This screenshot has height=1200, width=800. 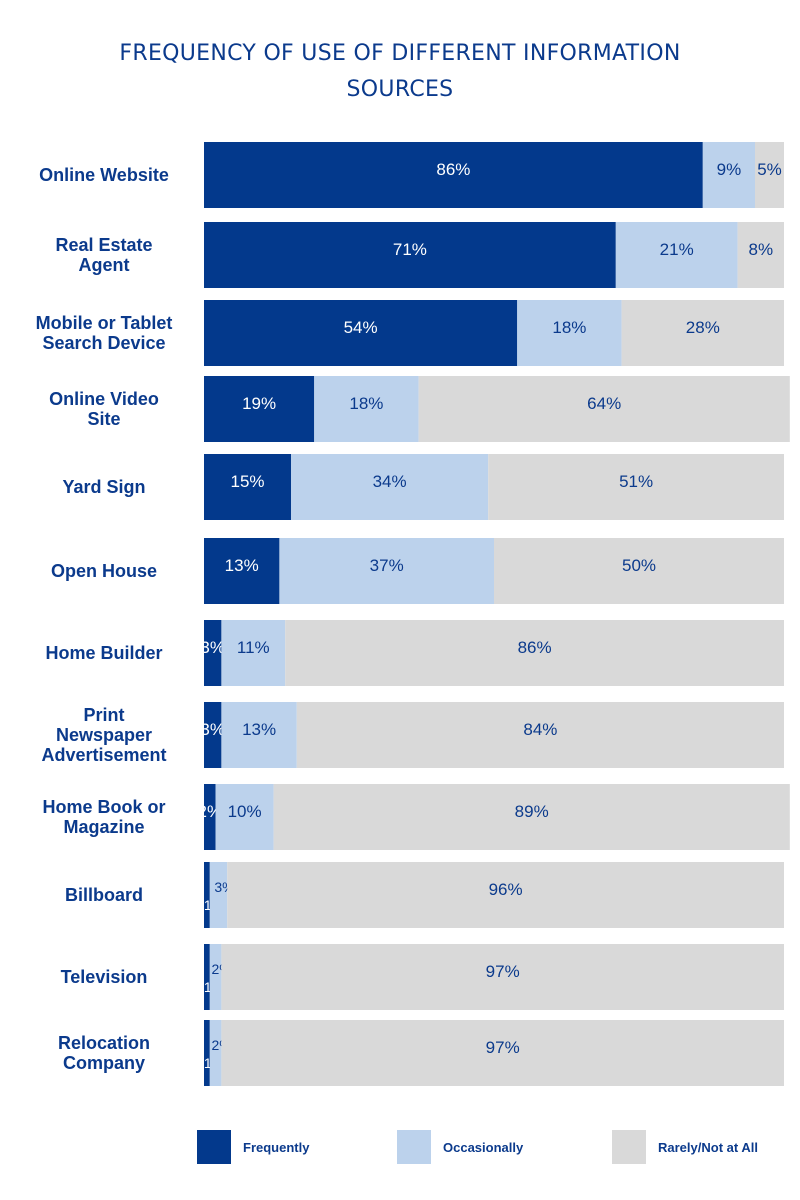 I want to click on legend-label-frequently: Frequently, so click(x=276, y=1147).